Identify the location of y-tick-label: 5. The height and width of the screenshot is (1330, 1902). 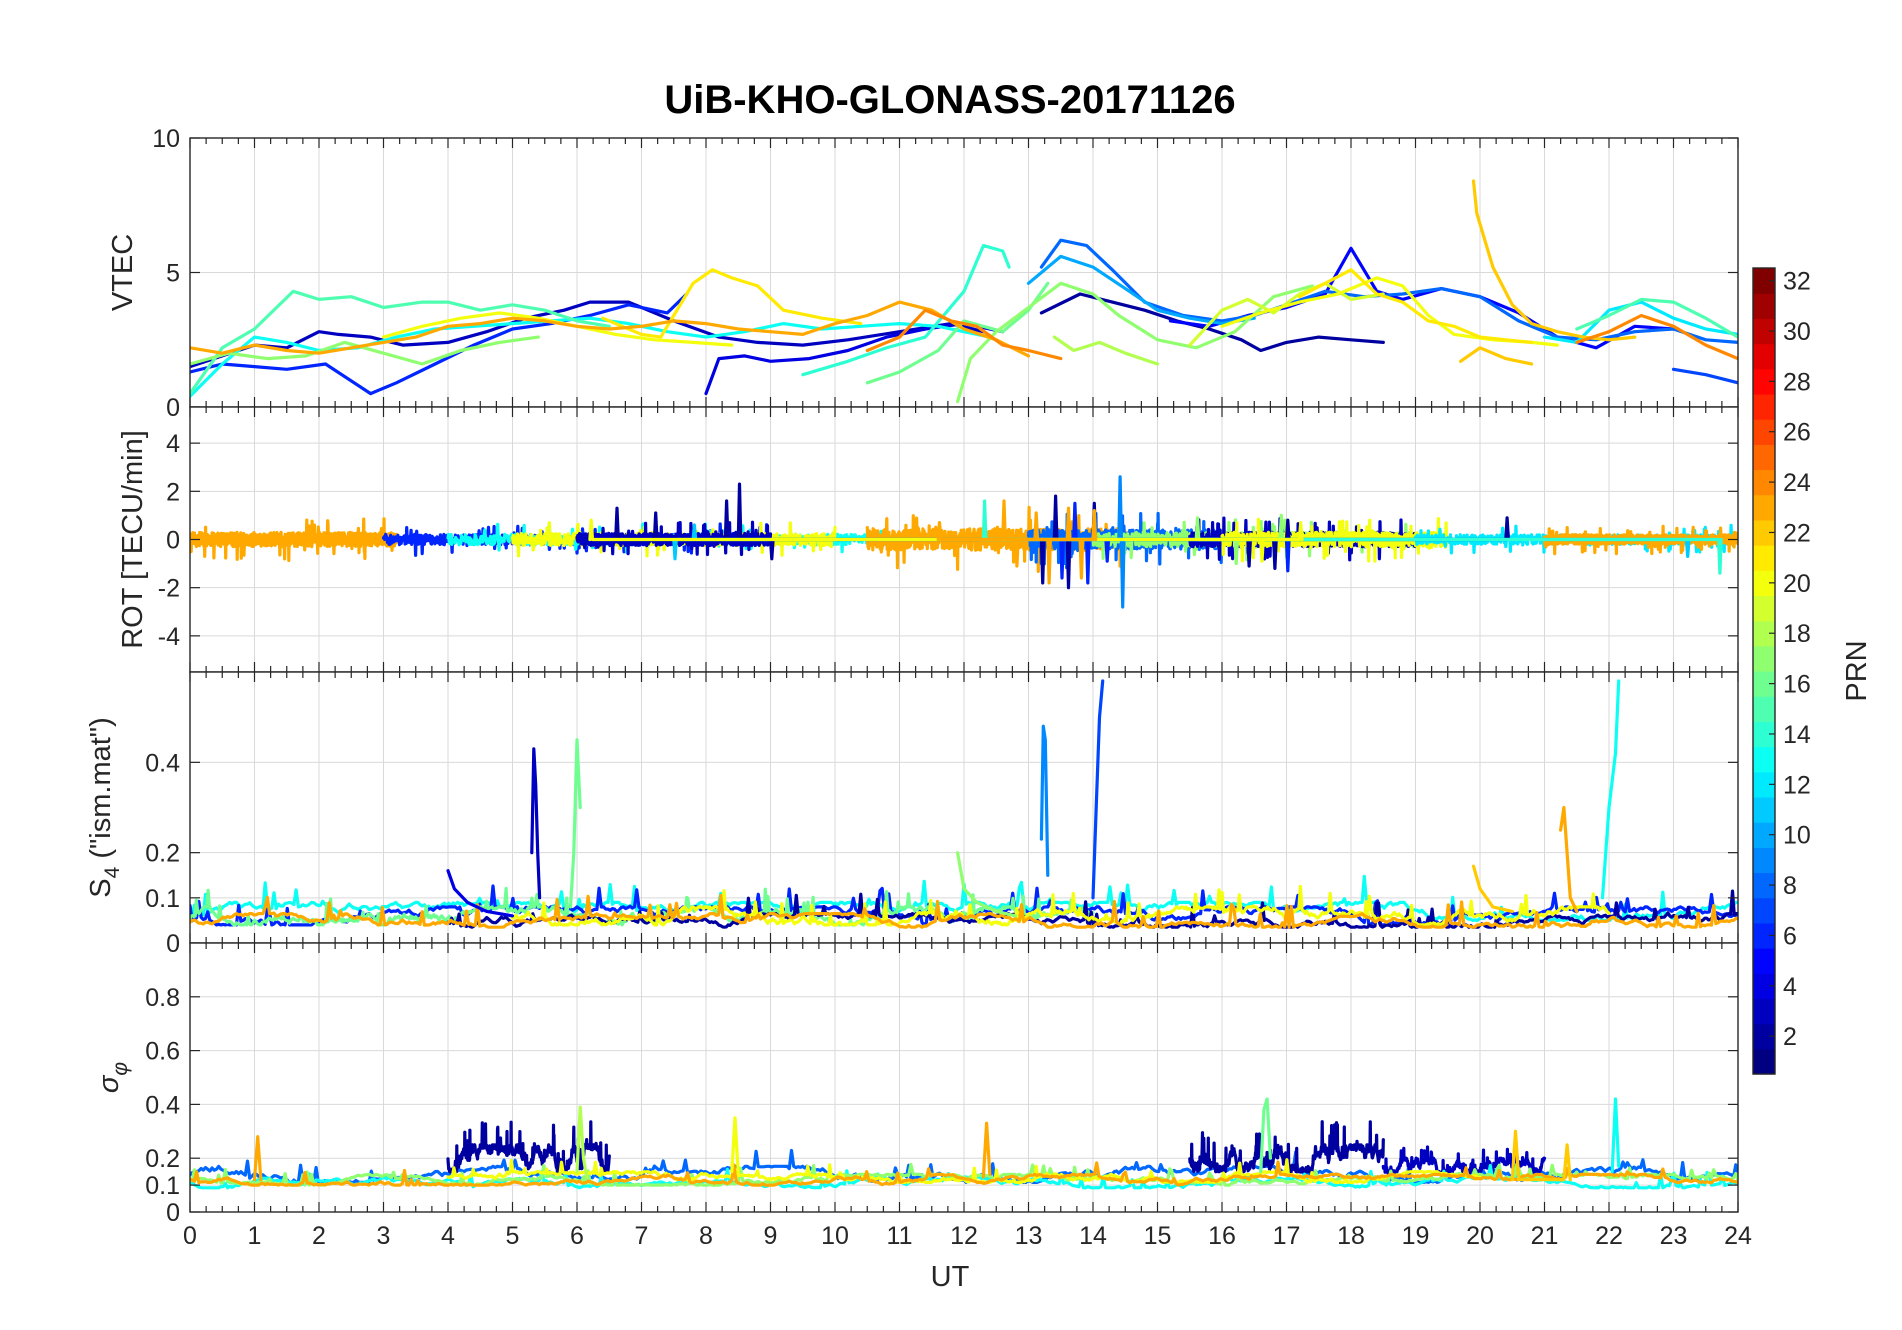
(173, 274).